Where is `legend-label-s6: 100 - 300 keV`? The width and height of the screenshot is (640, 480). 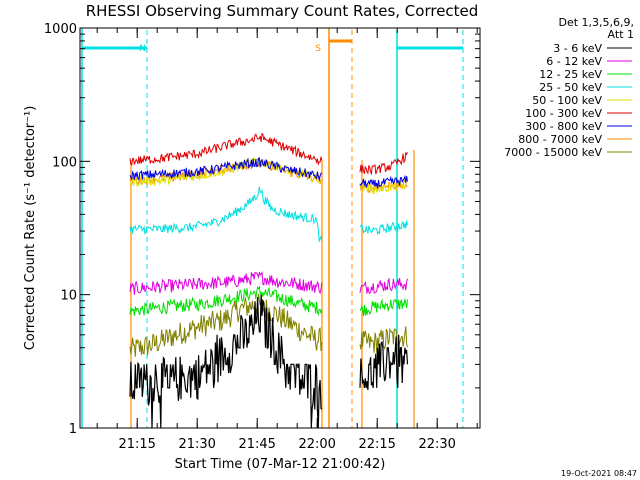 legend-label-s6: 100 - 300 keV is located at coordinates (563, 113).